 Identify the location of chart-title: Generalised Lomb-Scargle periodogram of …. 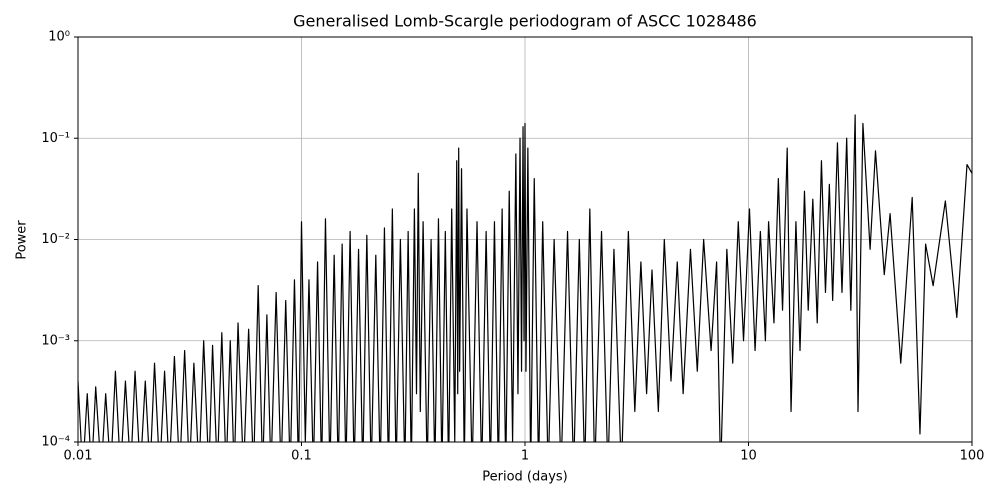
(525, 21).